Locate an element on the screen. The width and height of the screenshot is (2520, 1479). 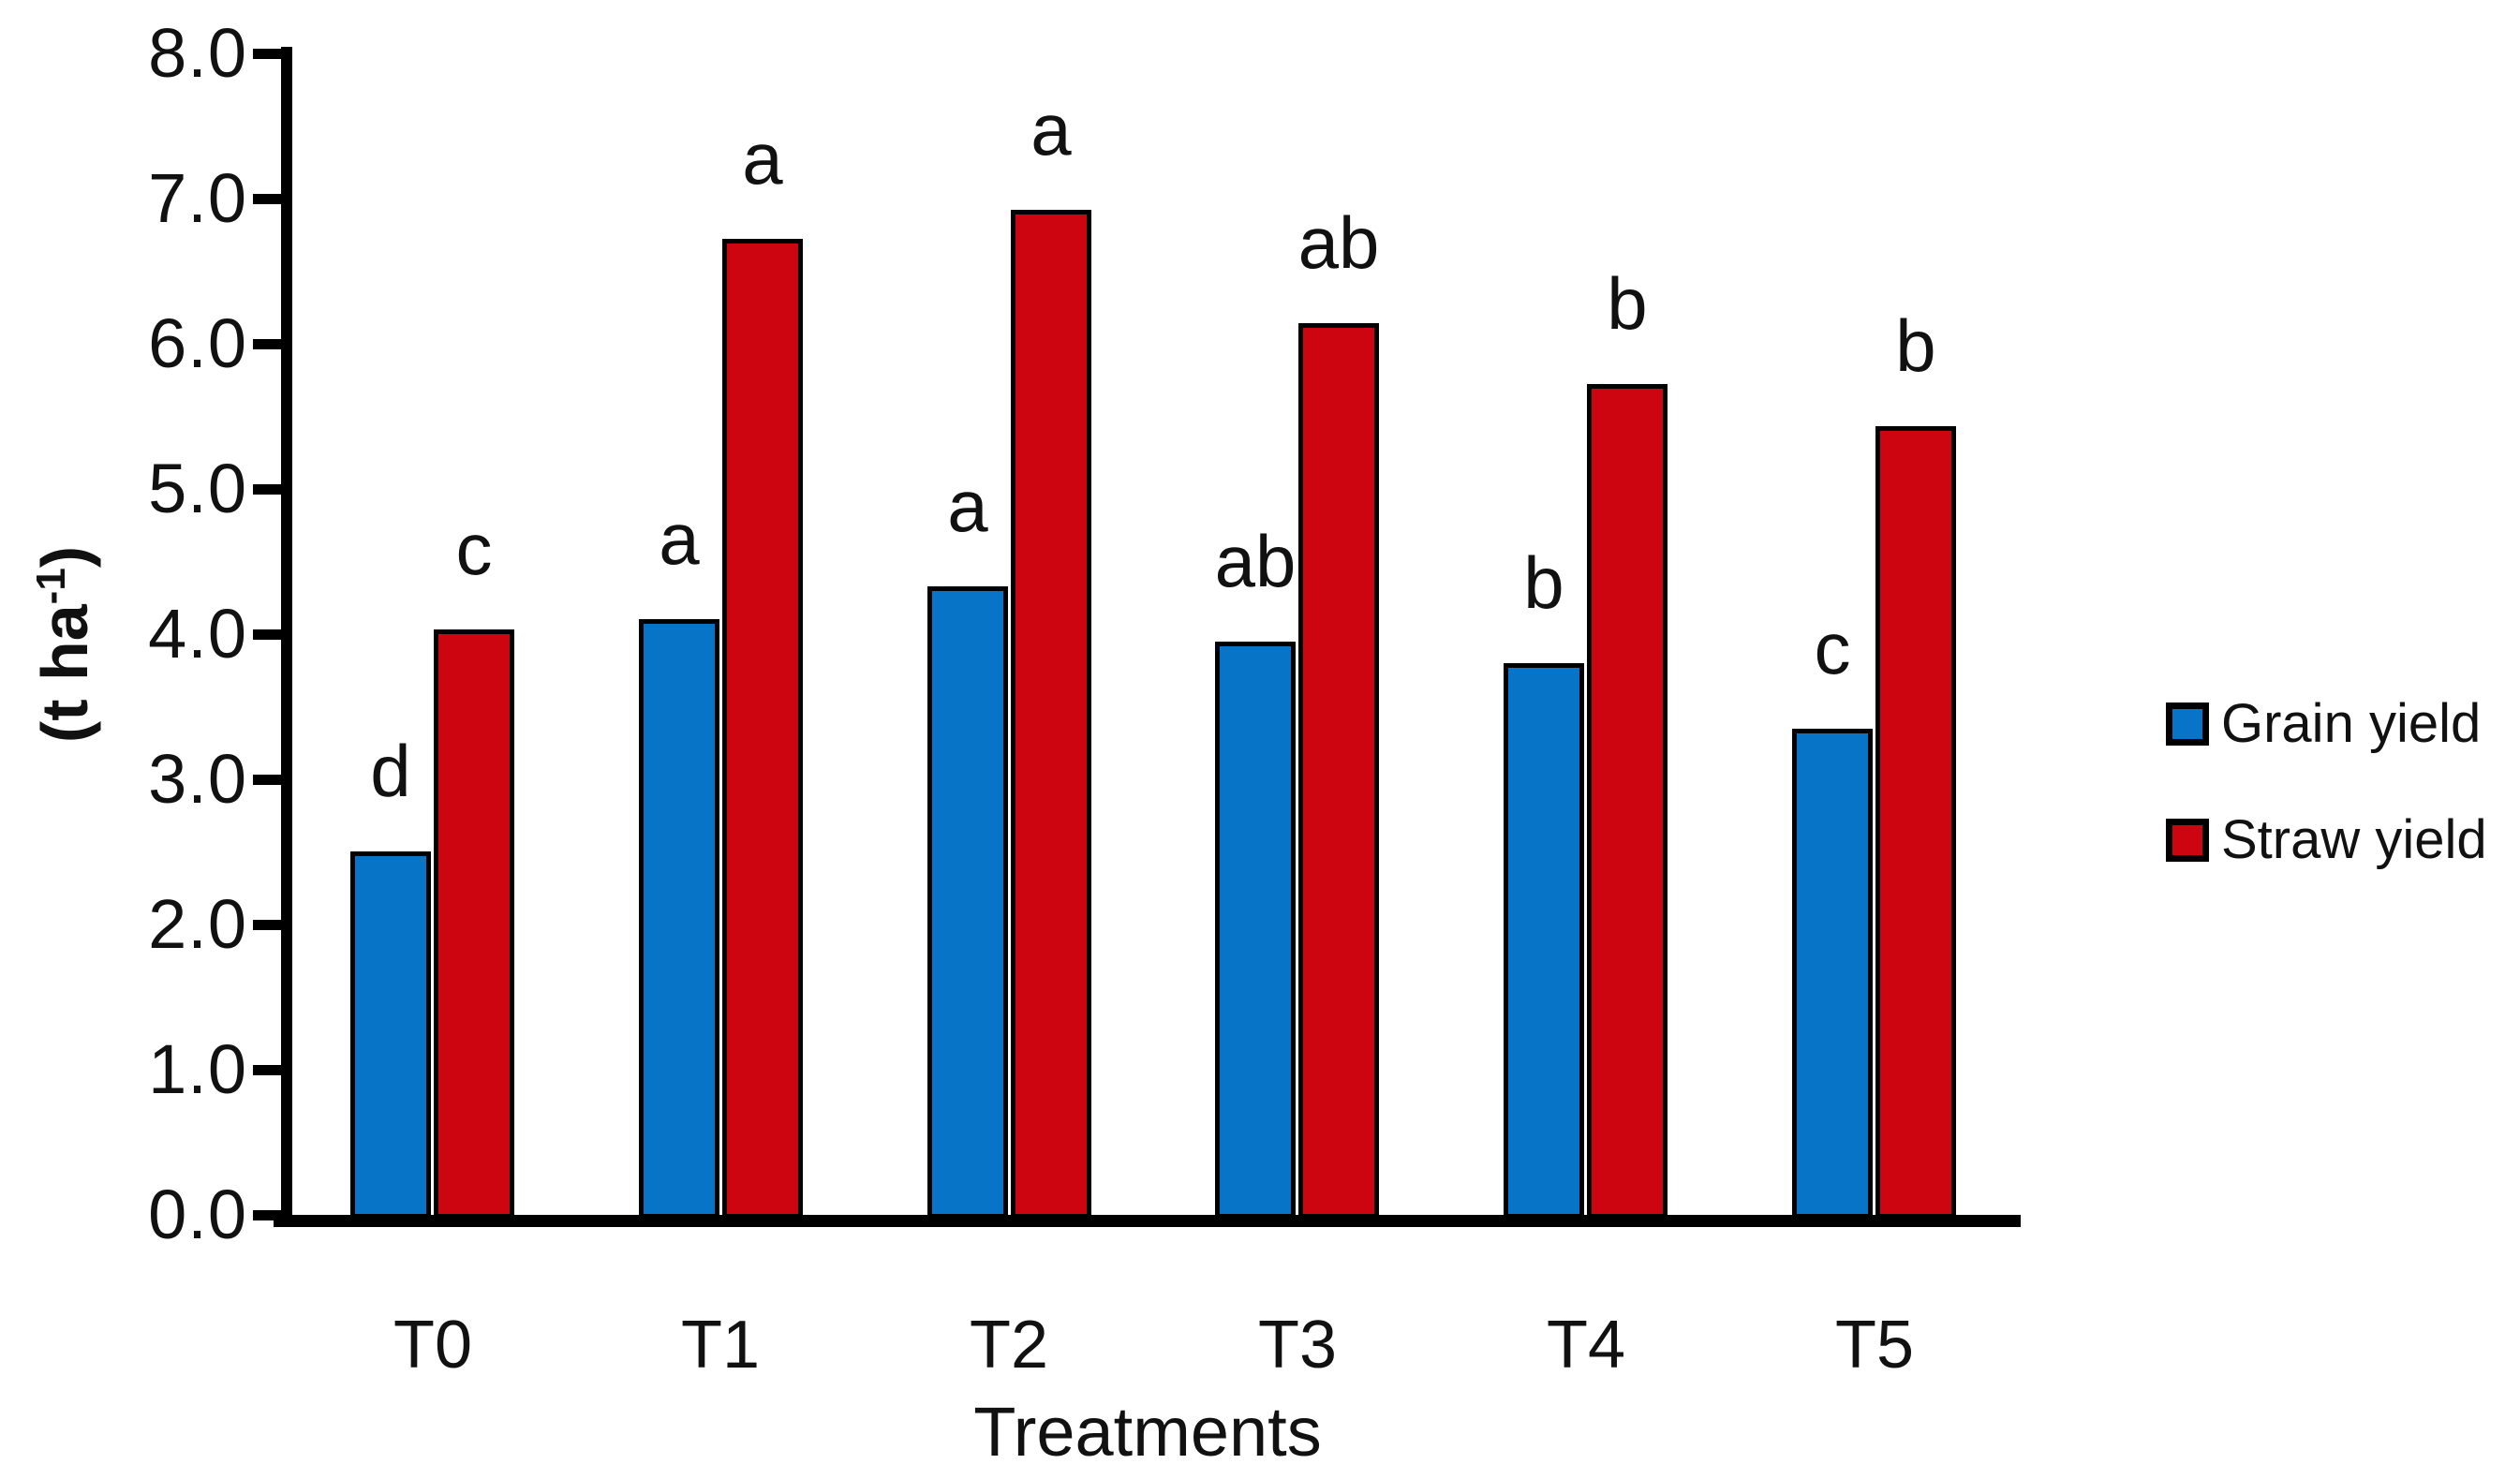
x-axis-line is located at coordinates (1147, 1221).